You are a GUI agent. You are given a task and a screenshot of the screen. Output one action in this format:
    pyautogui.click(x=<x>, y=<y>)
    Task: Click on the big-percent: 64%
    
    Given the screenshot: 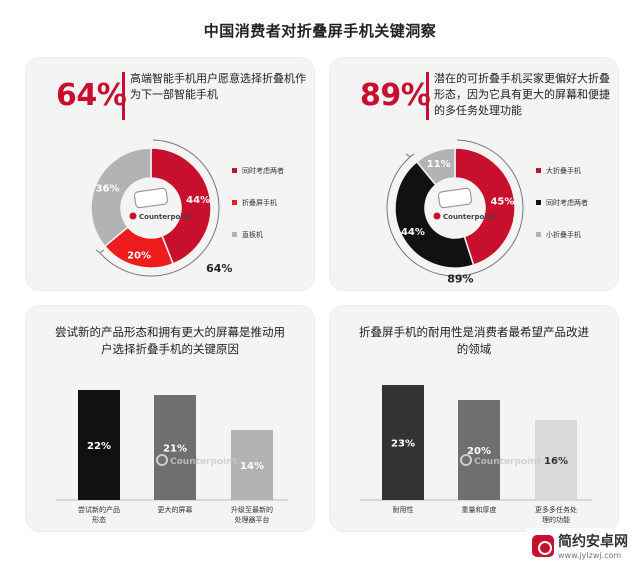 What is the action you would take?
    pyautogui.click(x=91, y=95)
    